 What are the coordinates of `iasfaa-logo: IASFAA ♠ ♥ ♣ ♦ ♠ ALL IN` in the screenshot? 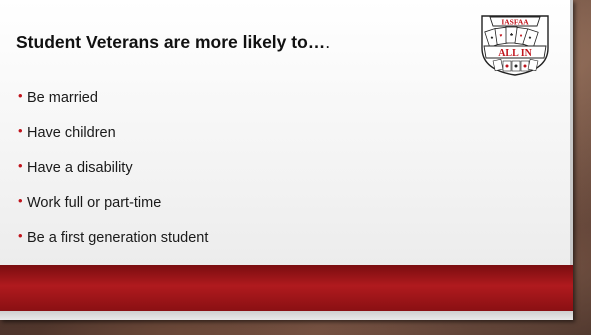 It's located at (515, 45).